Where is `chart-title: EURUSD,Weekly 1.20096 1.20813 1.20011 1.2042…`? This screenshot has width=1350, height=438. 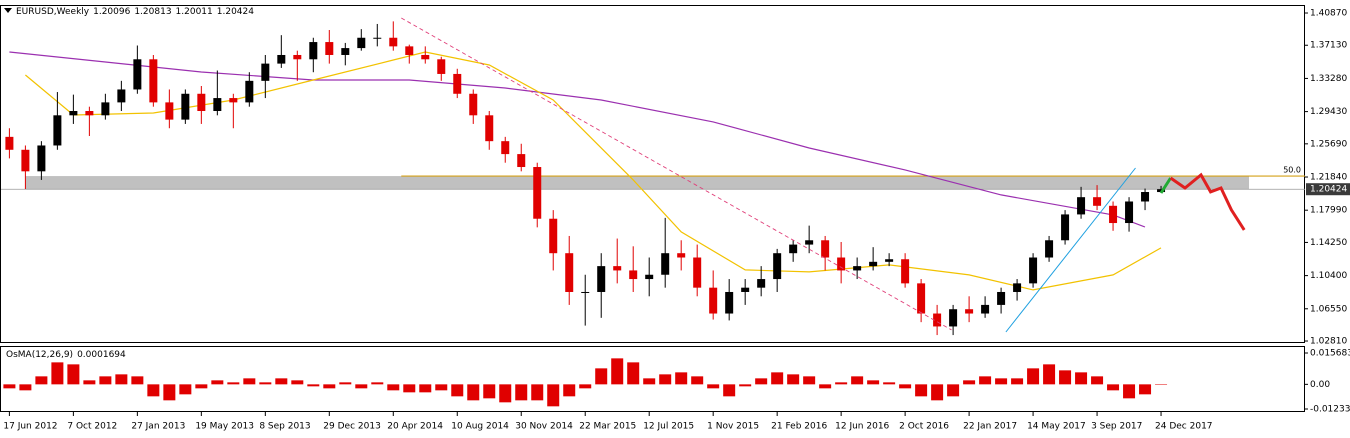
chart-title: EURUSD,Weekly 1.20096 1.20813 1.20011 1.2042… is located at coordinates (135, 12).